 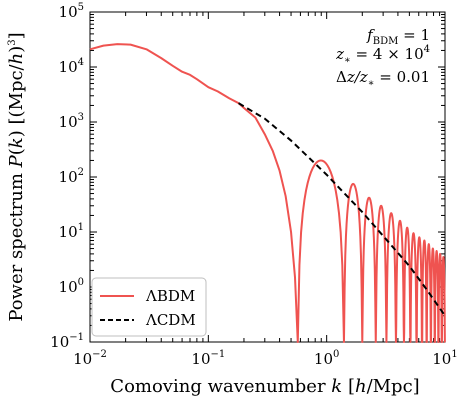 I want to click on x-tick-label: 10⁻², so click(x=90, y=358).